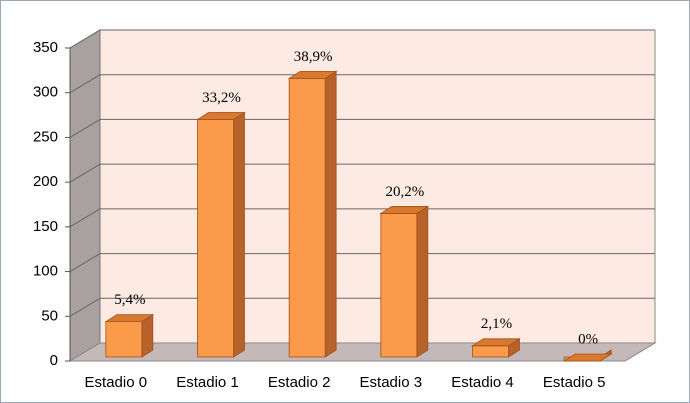 This screenshot has height=403, width=690. What do you see at coordinates (116, 382) in the screenshot?
I see `x-tick-label: Estadio 0` at bounding box center [116, 382].